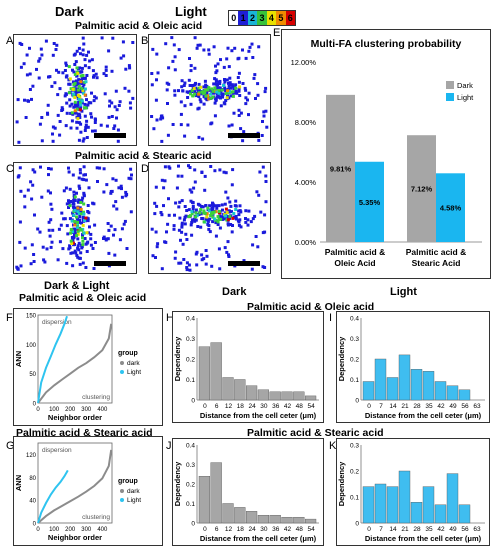 The image size is (497, 550). I want to click on pair1-title-hi: Palmitic acid & Oleic acid, so click(311, 307).